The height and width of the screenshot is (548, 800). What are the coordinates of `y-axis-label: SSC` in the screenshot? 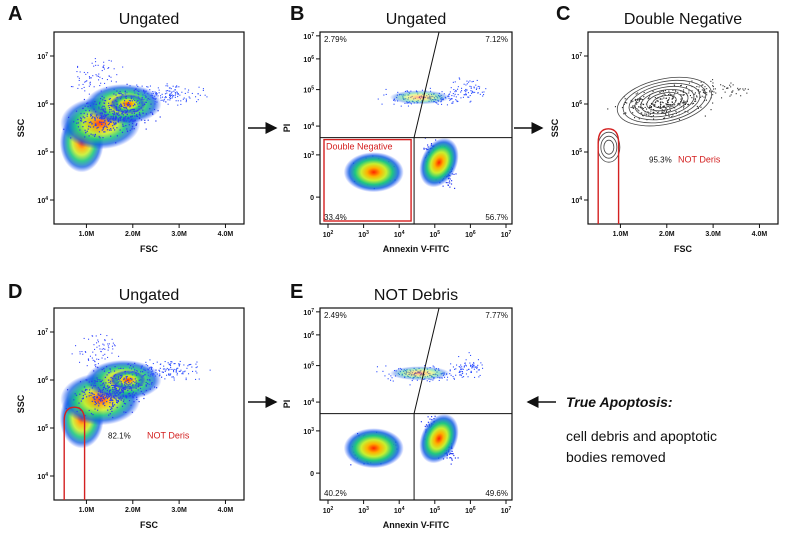 It's located at (555, 127).